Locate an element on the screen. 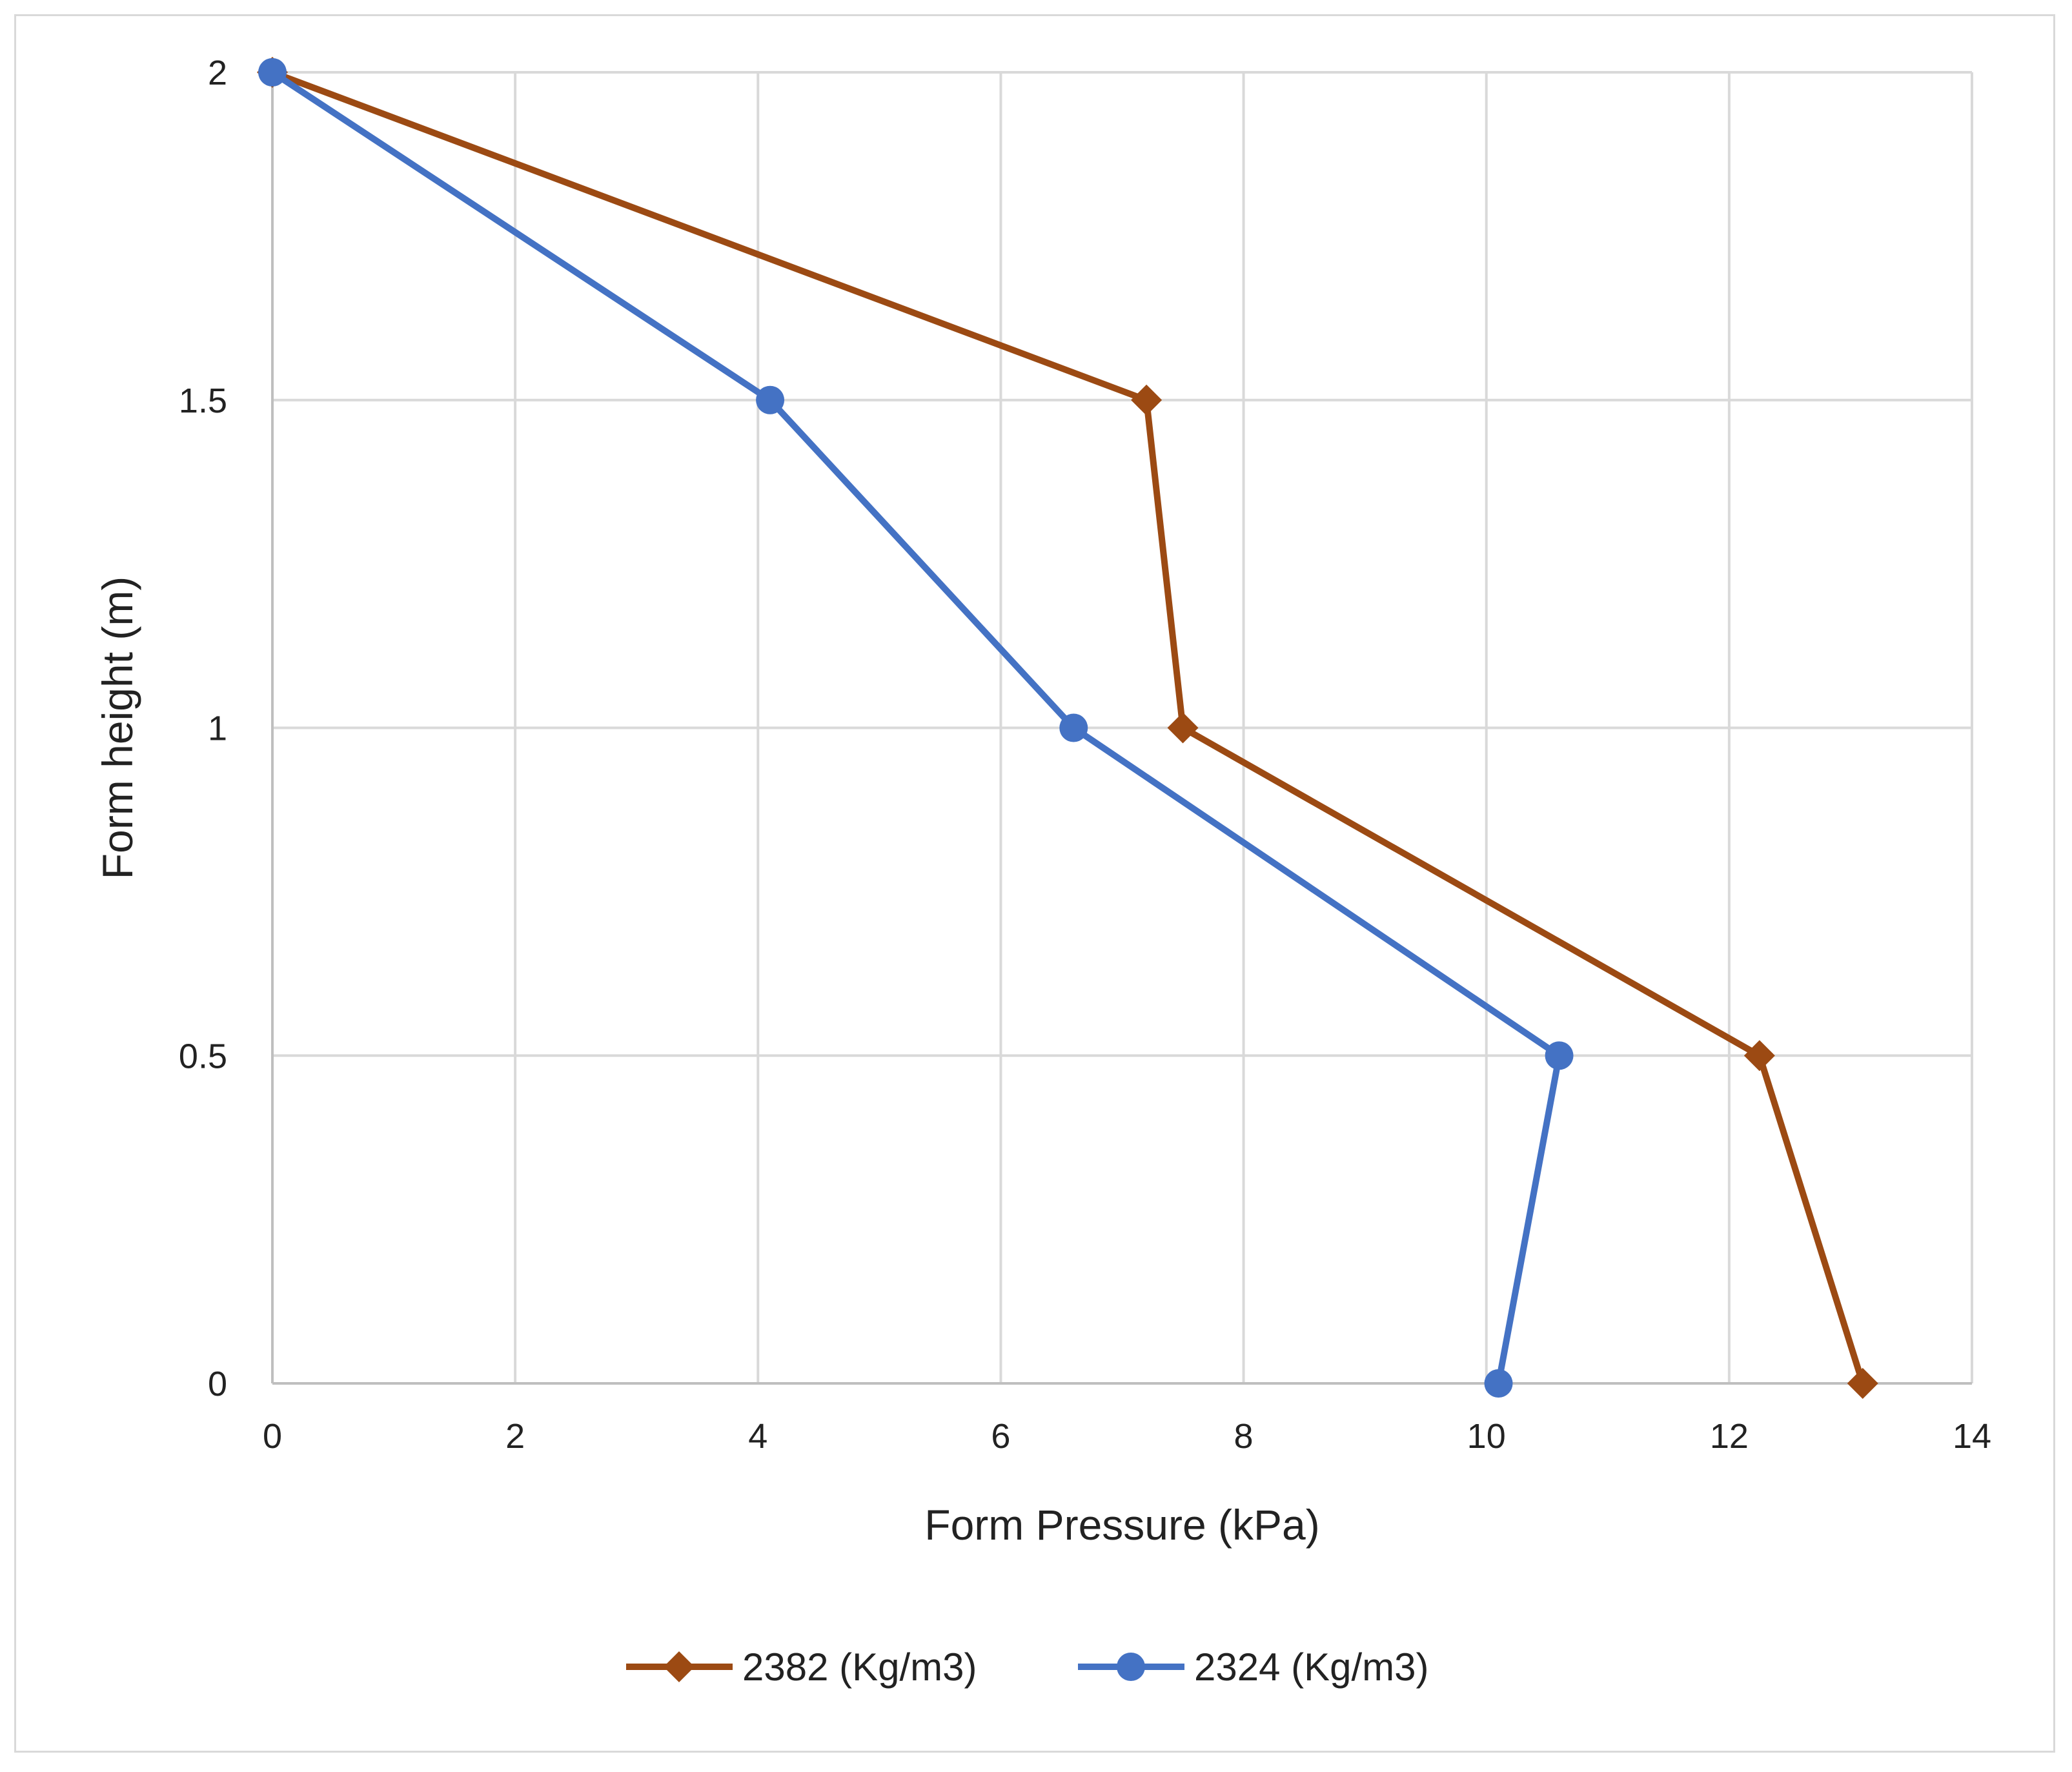  x-tick-labels: 0 2 4 6 8 10 12 14 is located at coordinates (1127, 1436).